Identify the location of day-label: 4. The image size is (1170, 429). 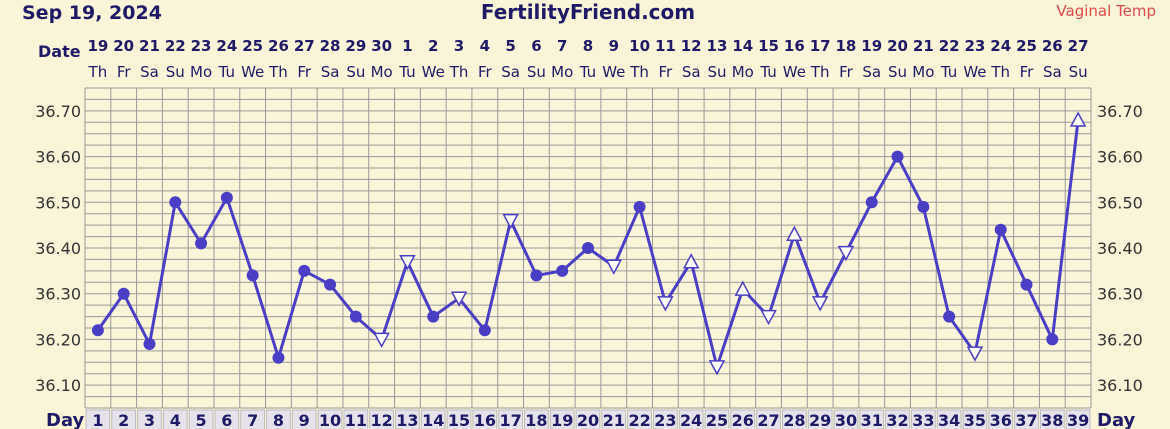
(175, 420).